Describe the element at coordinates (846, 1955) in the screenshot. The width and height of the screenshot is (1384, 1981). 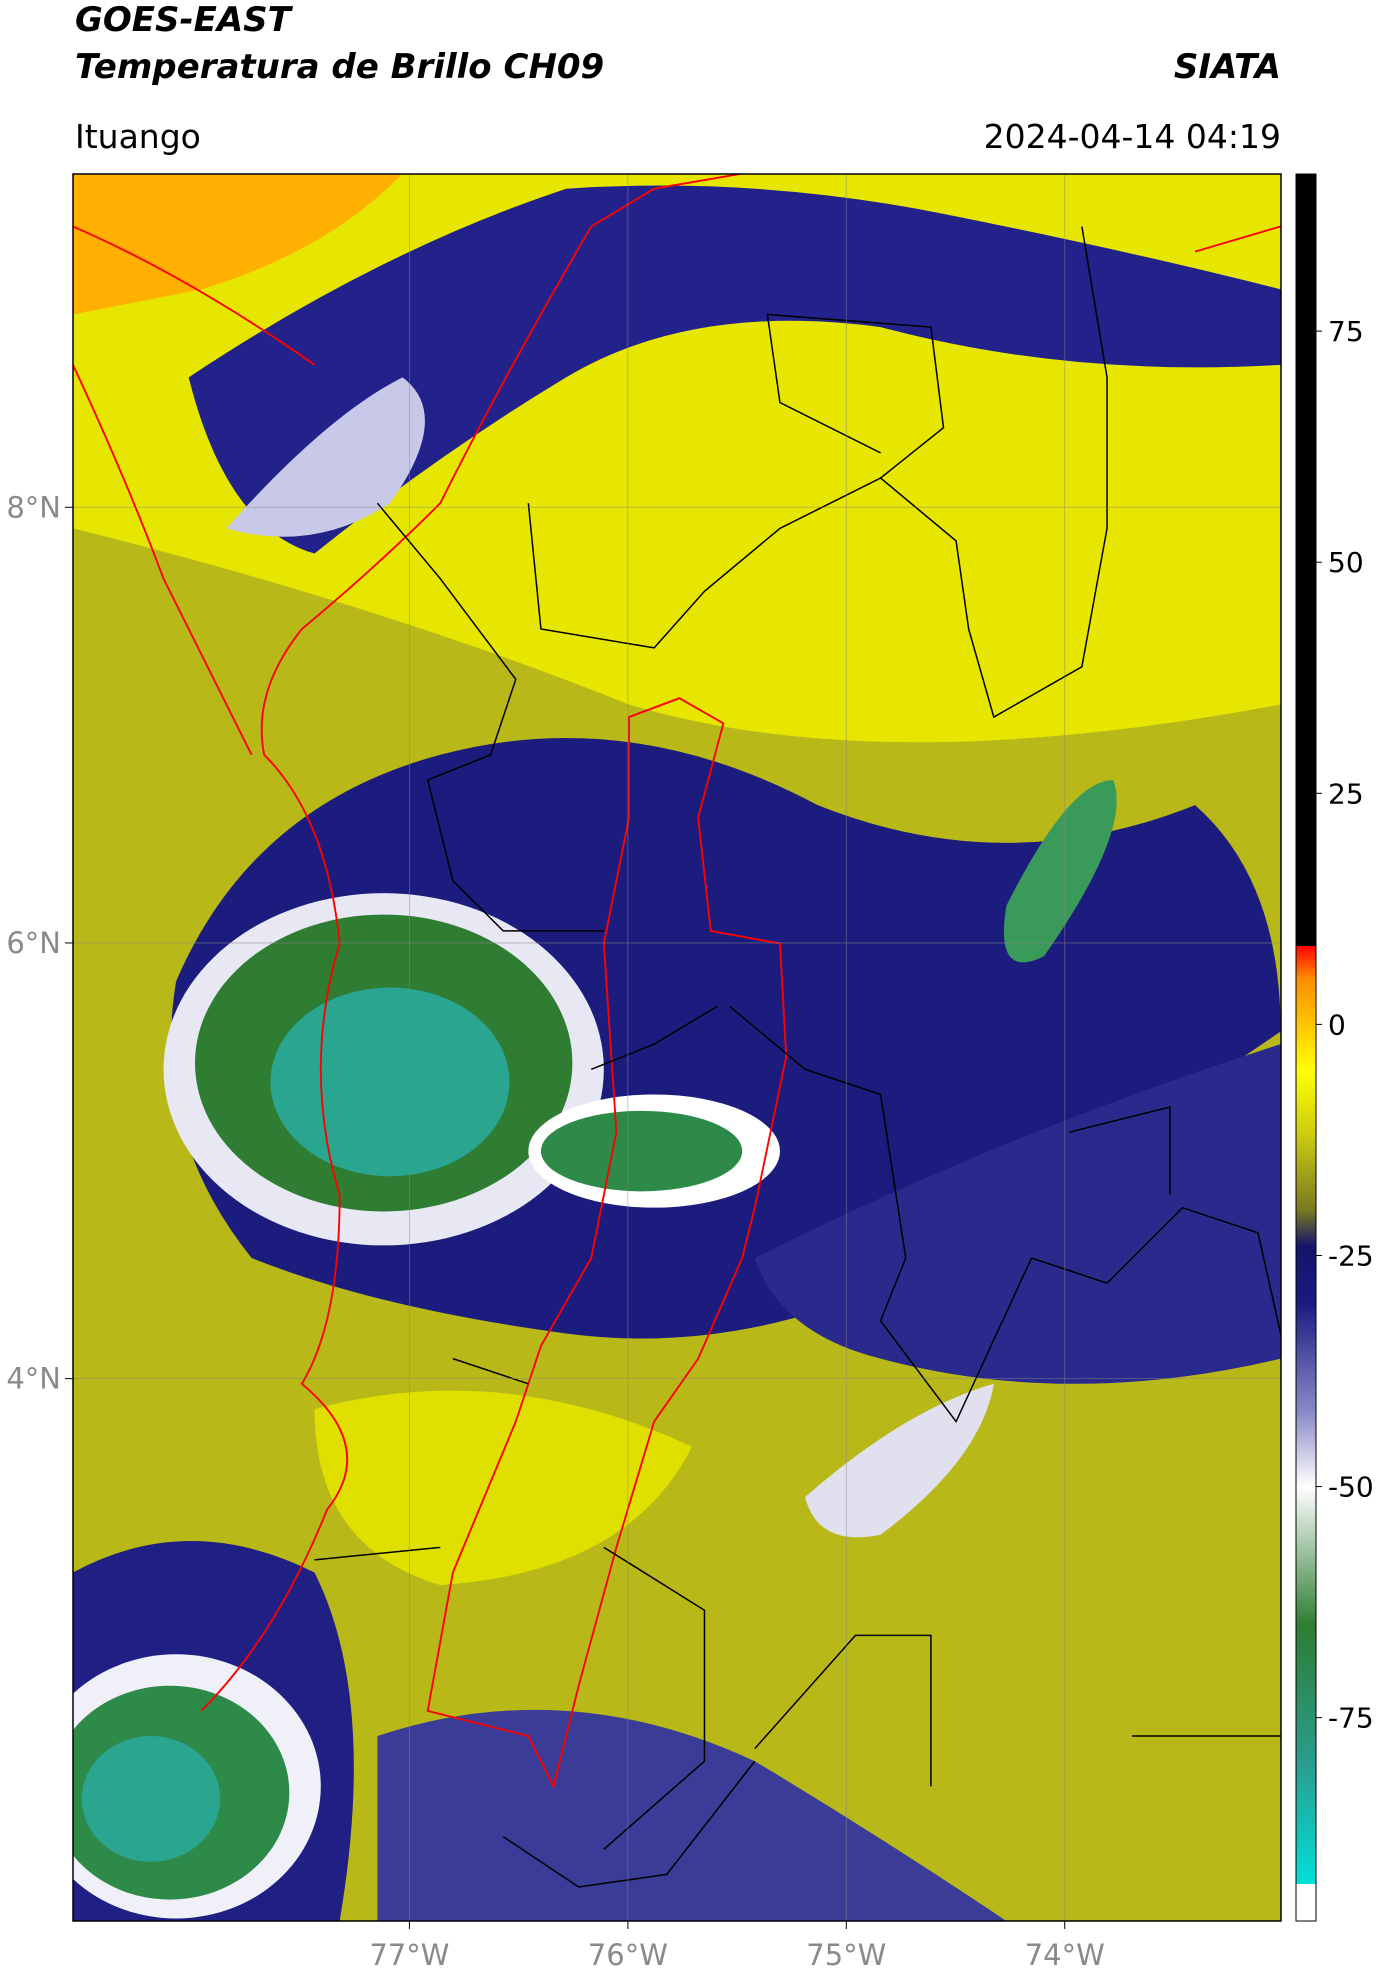
I see `x-tick-label: 75°W` at that location.